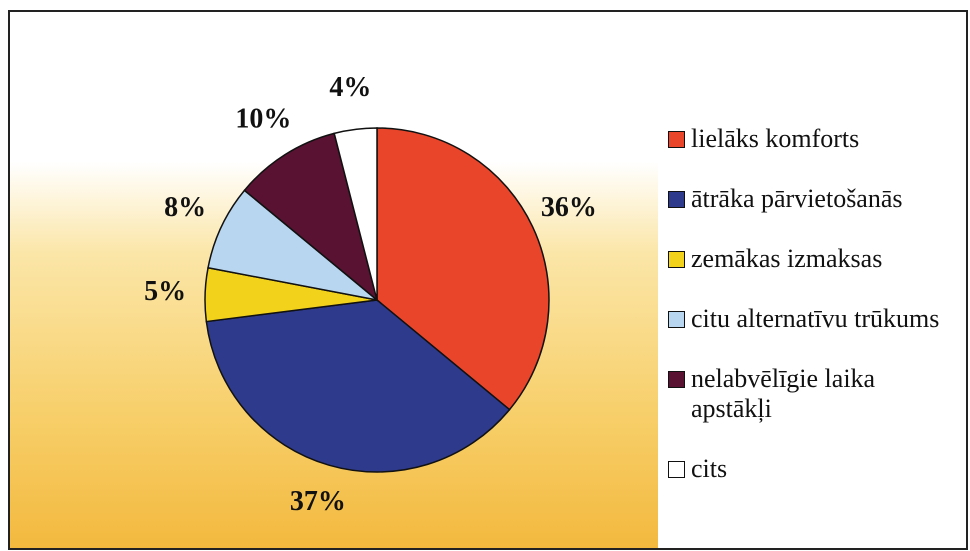 This screenshot has width=970, height=551. I want to click on data-label: 5%, so click(165, 291).